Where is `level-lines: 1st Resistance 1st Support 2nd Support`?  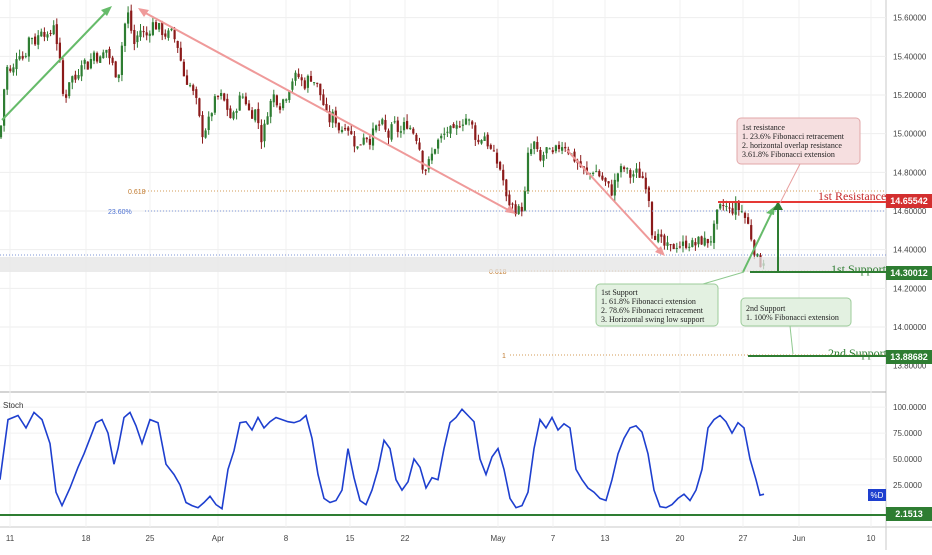
level-lines: 1st Resistance 1st Support 2nd Support is located at coordinates (803, 274).